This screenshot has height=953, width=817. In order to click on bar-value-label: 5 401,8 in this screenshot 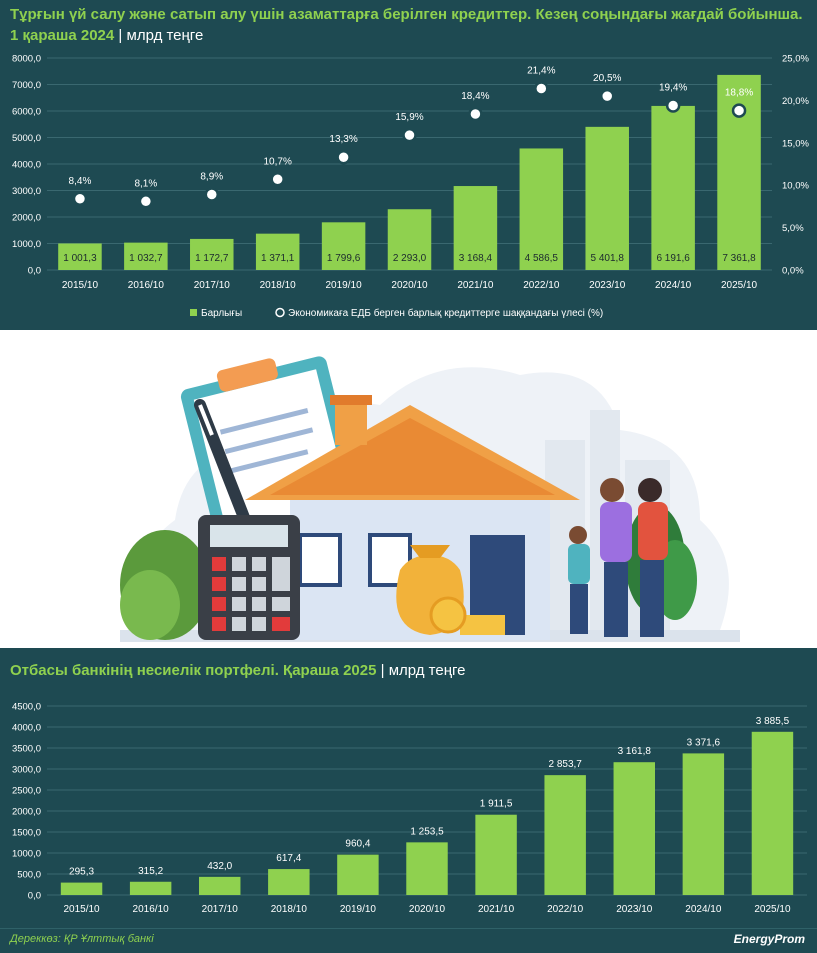, I will do `click(608, 258)`.